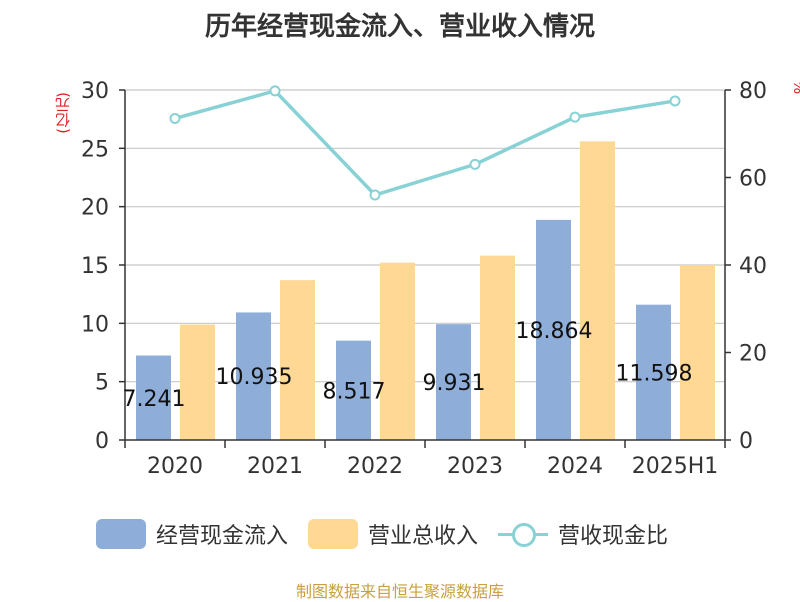 This screenshot has width=800, height=602. Describe the element at coordinates (95, 324) in the screenshot. I see `left-tick-label: 10` at that location.